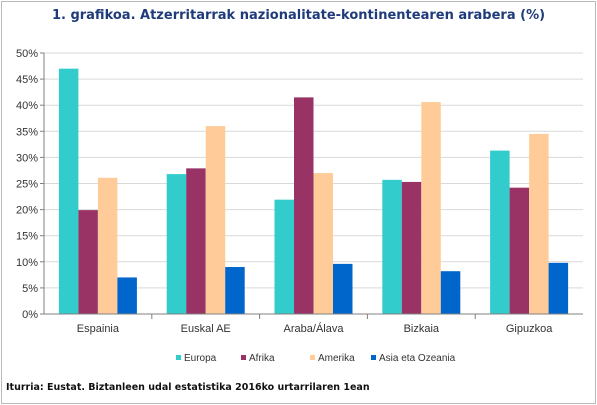  What do you see at coordinates (30, 315) in the screenshot?
I see `y-tick-label: 0%` at bounding box center [30, 315].